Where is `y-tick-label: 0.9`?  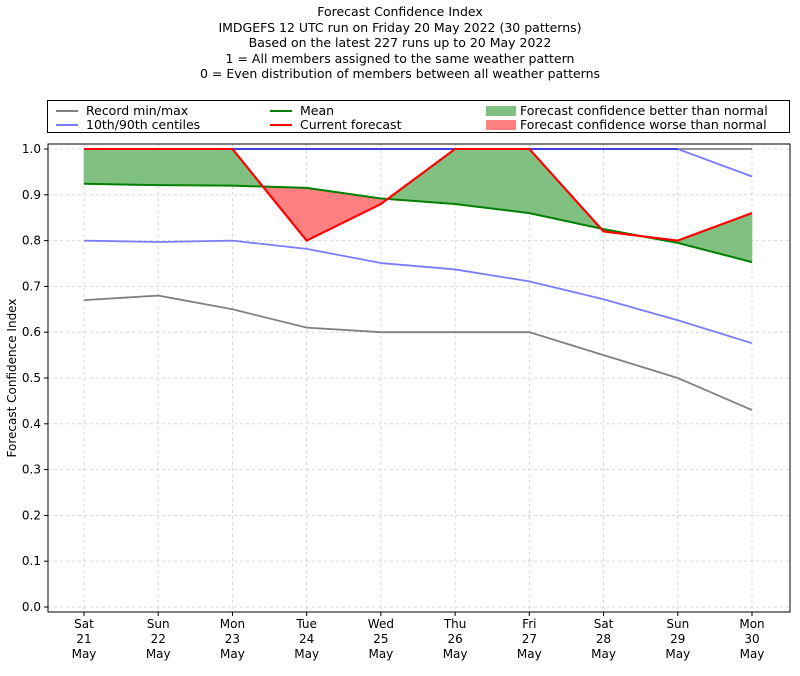
y-tick-label: 0.9 is located at coordinates (31, 195).